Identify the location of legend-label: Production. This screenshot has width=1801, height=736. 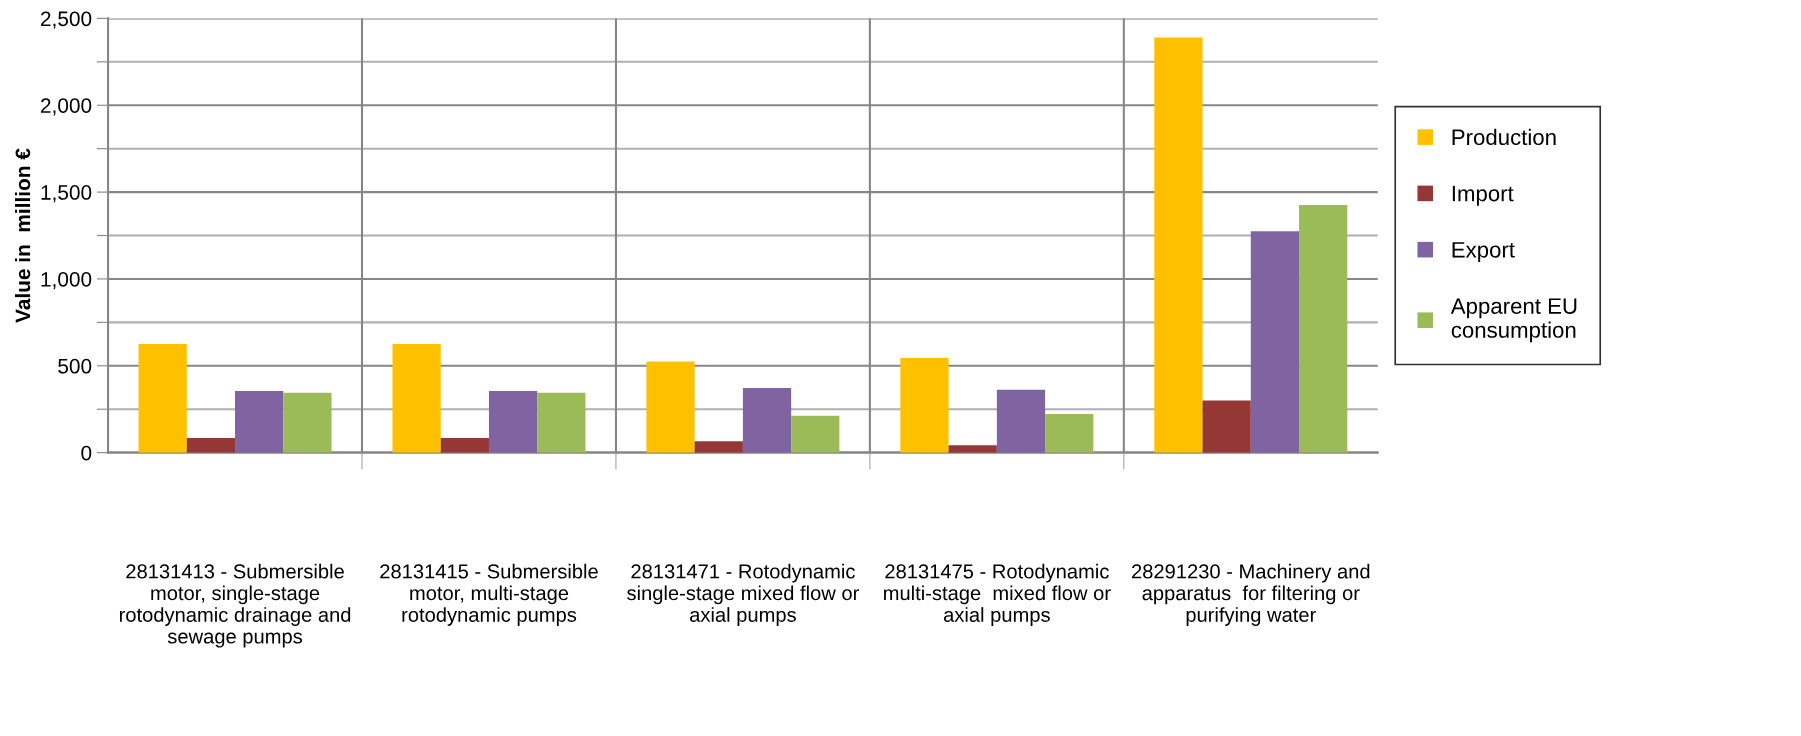
(1504, 137).